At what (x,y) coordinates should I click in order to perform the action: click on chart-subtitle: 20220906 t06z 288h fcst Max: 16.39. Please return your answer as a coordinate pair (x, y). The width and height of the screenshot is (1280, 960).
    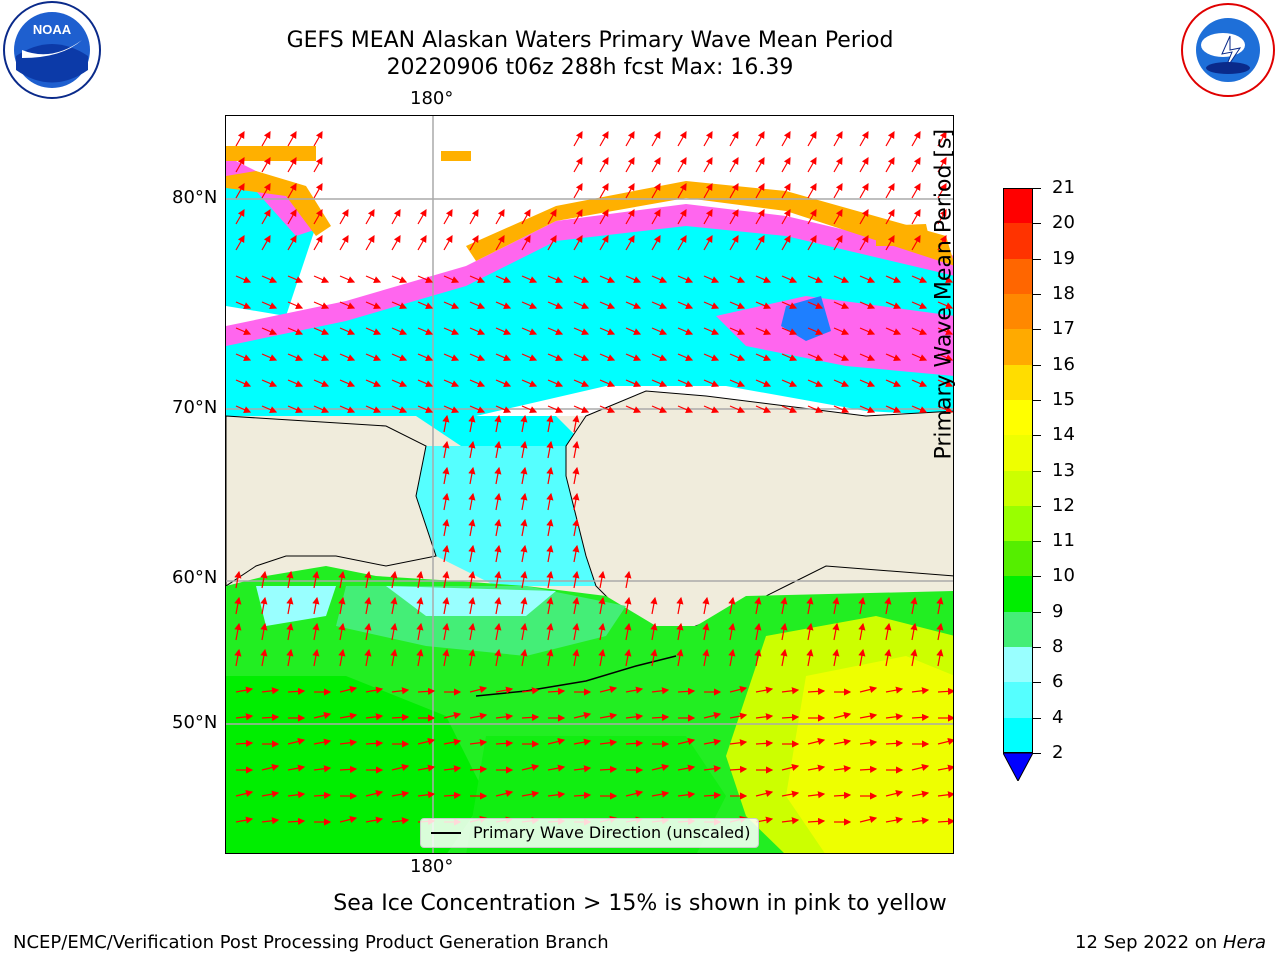
    Looking at the image, I should click on (590, 67).